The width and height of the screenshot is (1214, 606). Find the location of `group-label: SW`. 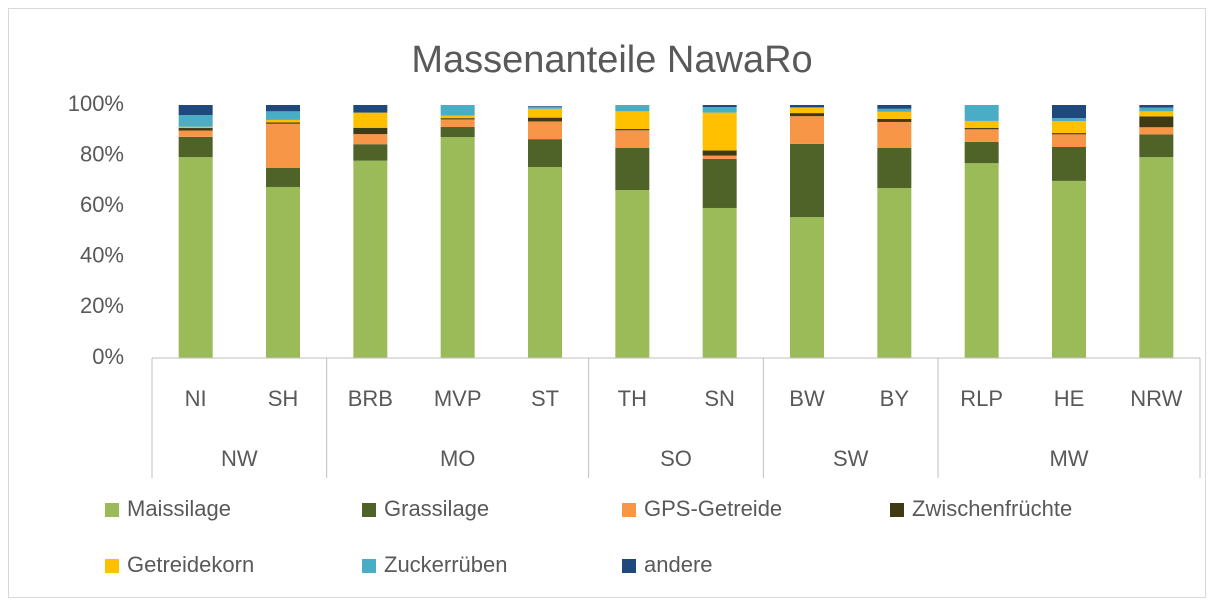

group-label: SW is located at coordinates (851, 458).